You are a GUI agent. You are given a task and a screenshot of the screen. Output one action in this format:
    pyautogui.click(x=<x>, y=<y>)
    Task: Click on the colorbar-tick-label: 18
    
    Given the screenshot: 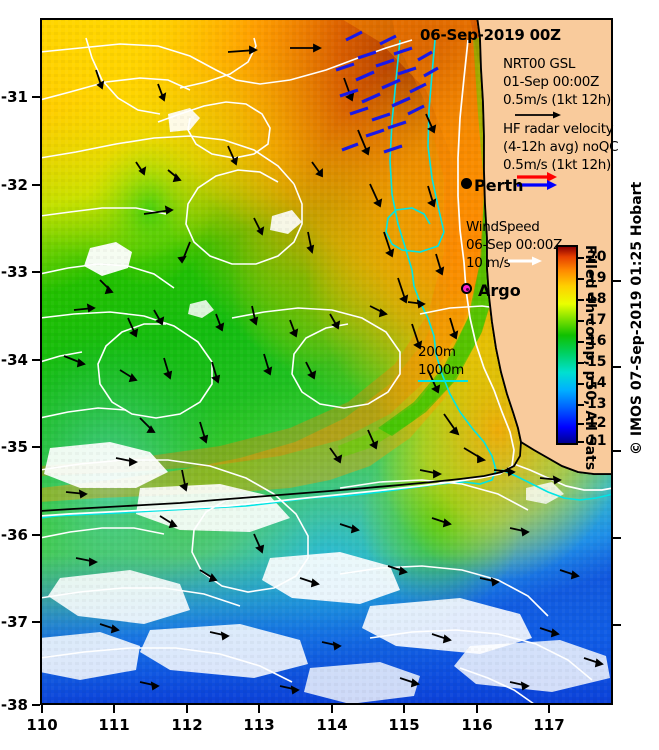 What is the action you would take?
    pyautogui.click(x=597, y=299)
    